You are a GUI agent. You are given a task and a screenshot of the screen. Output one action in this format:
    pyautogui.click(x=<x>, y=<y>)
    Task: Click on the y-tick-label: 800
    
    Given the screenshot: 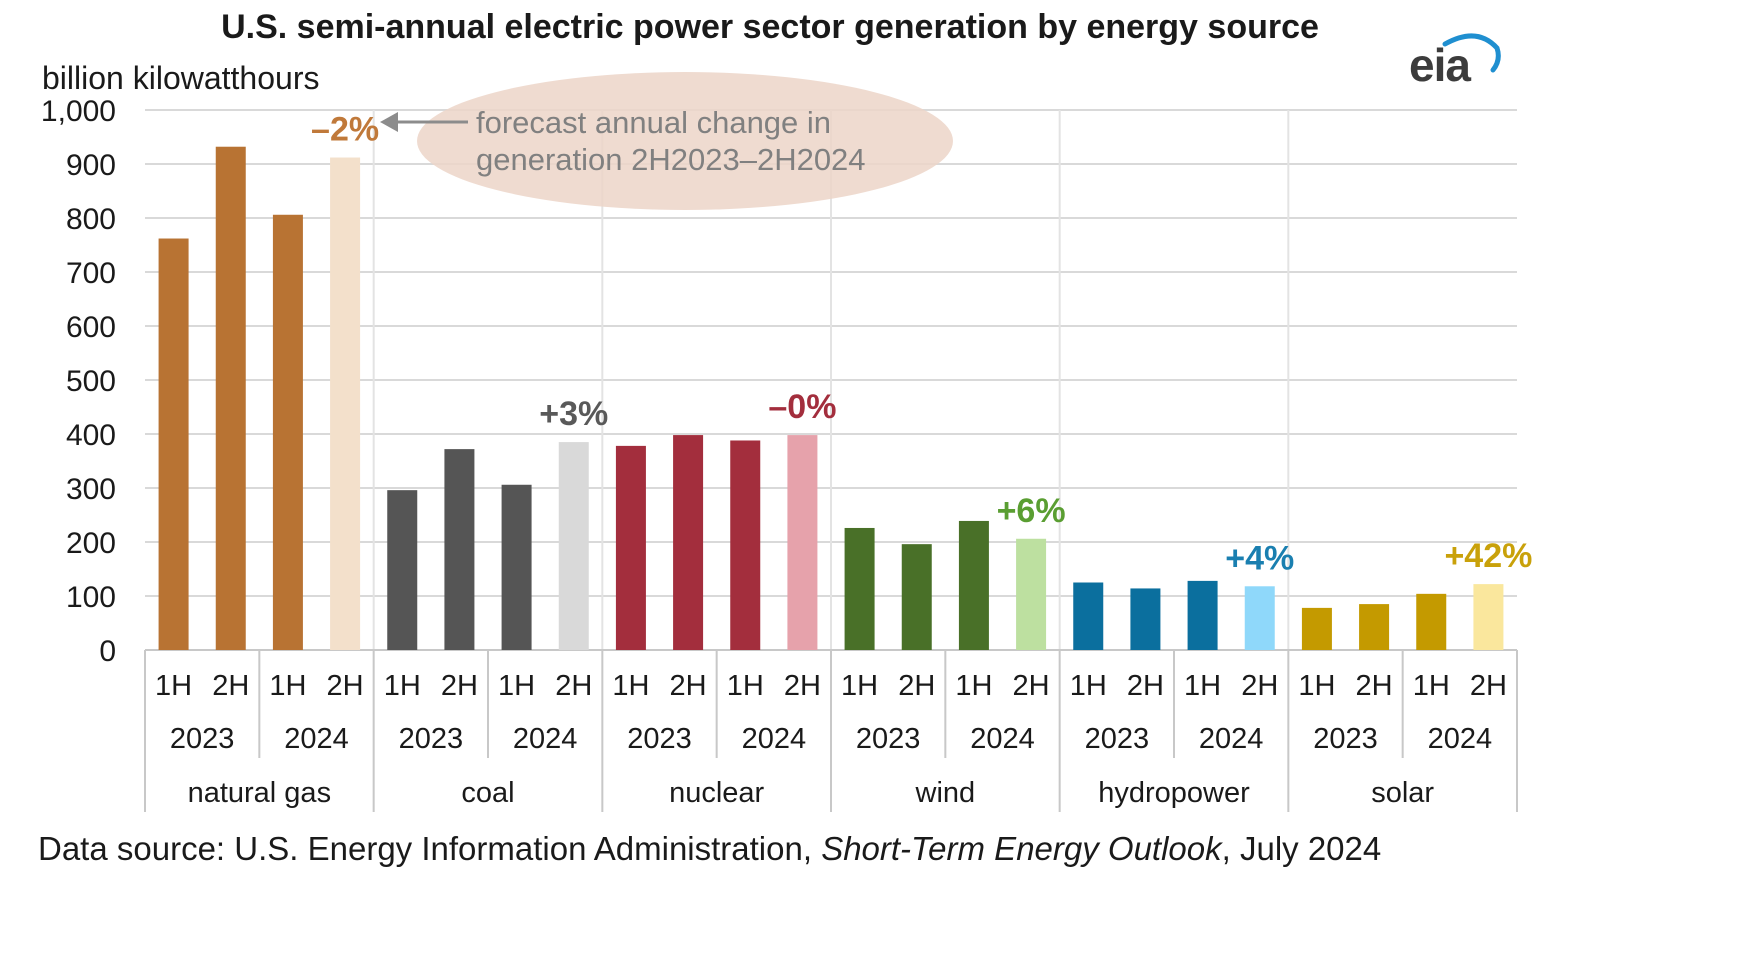 What is the action you would take?
    pyautogui.click(x=91, y=219)
    